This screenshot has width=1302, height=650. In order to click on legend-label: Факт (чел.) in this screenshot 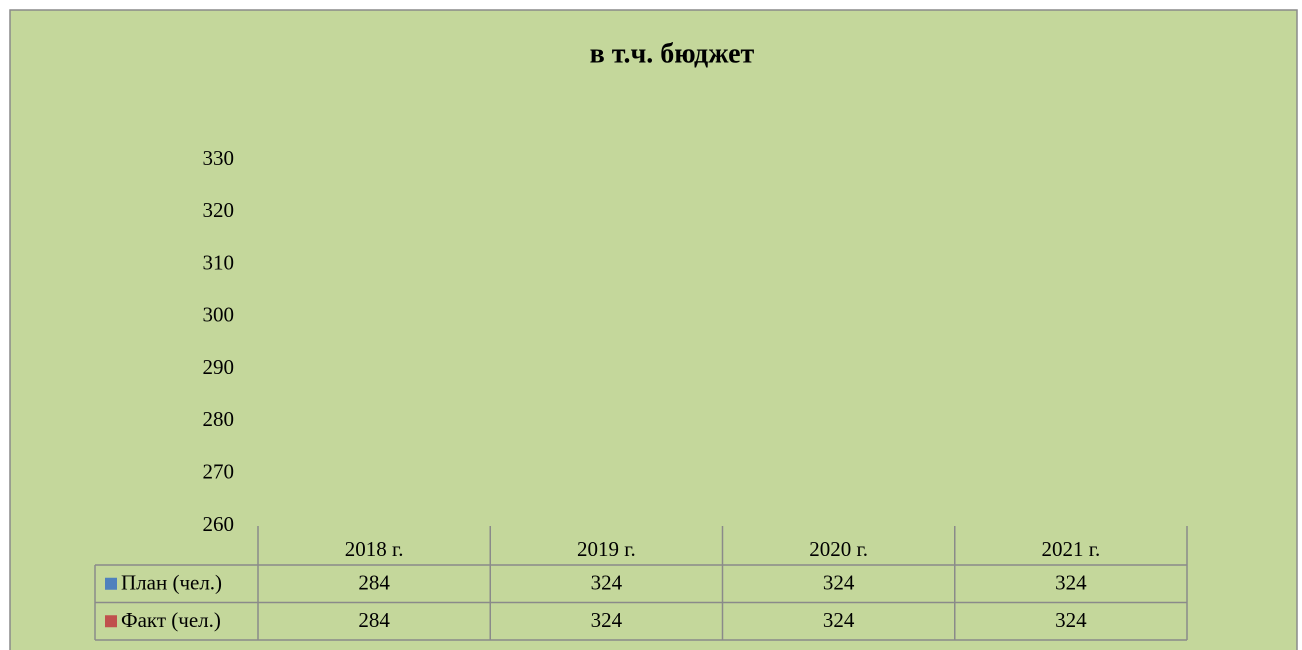, I will do `click(171, 620)`.